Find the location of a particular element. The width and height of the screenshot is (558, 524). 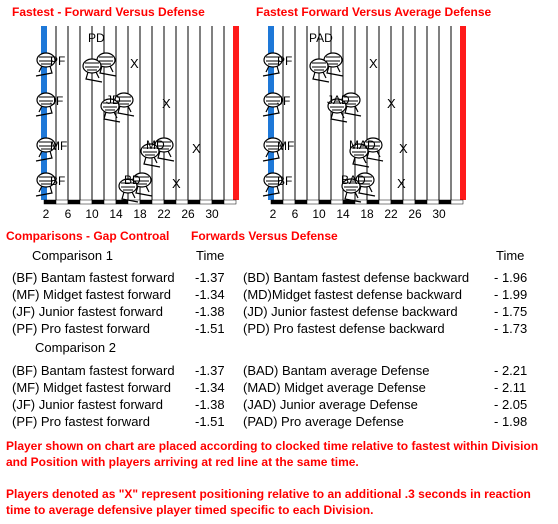

comparison2-right-name-2: (JAD) Junior average Defense is located at coordinates (330, 404).